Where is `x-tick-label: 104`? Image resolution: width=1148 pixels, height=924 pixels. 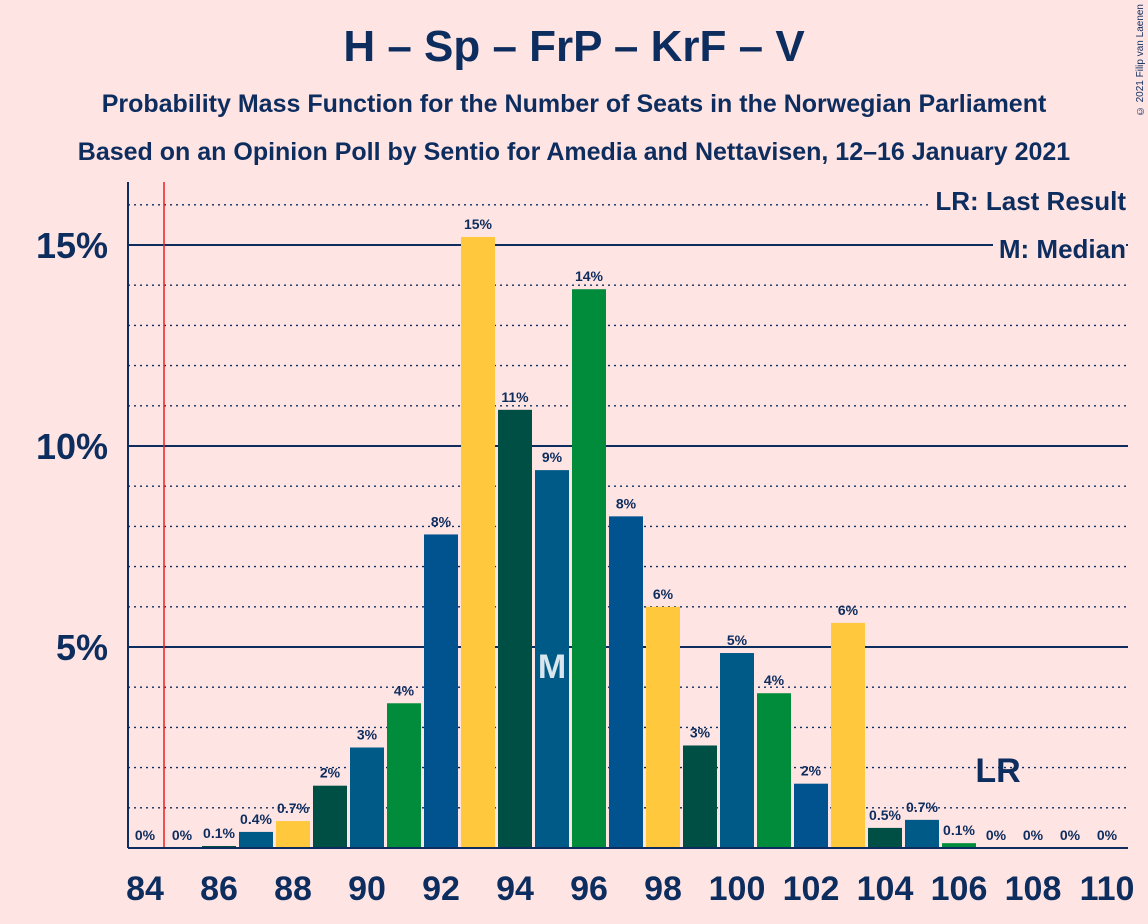 x-tick-label: 104 is located at coordinates (885, 889).